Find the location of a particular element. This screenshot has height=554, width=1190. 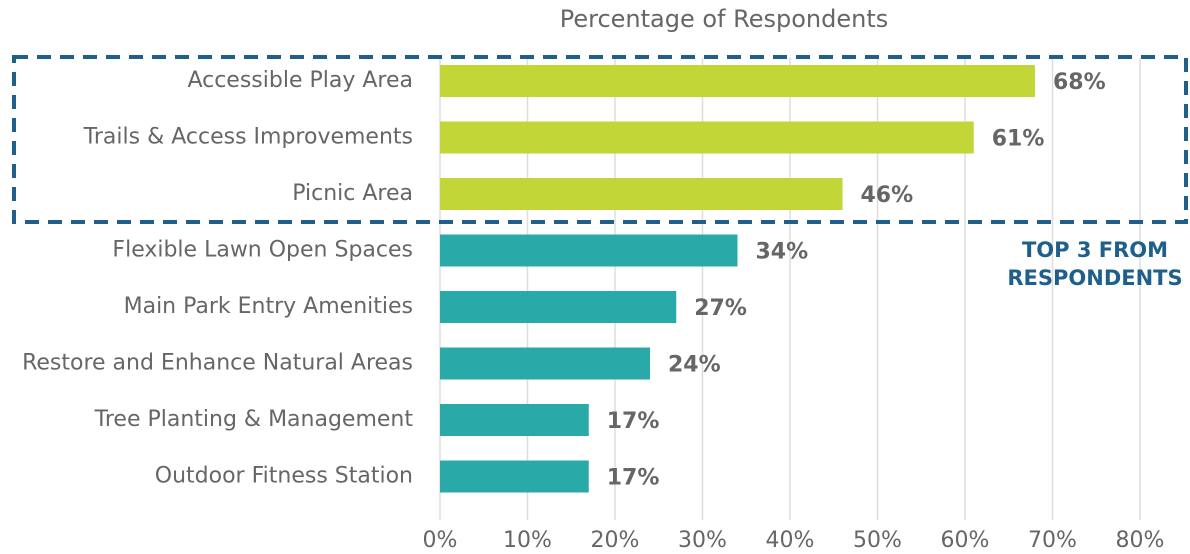

x-tick-label: 30% is located at coordinates (702, 540).